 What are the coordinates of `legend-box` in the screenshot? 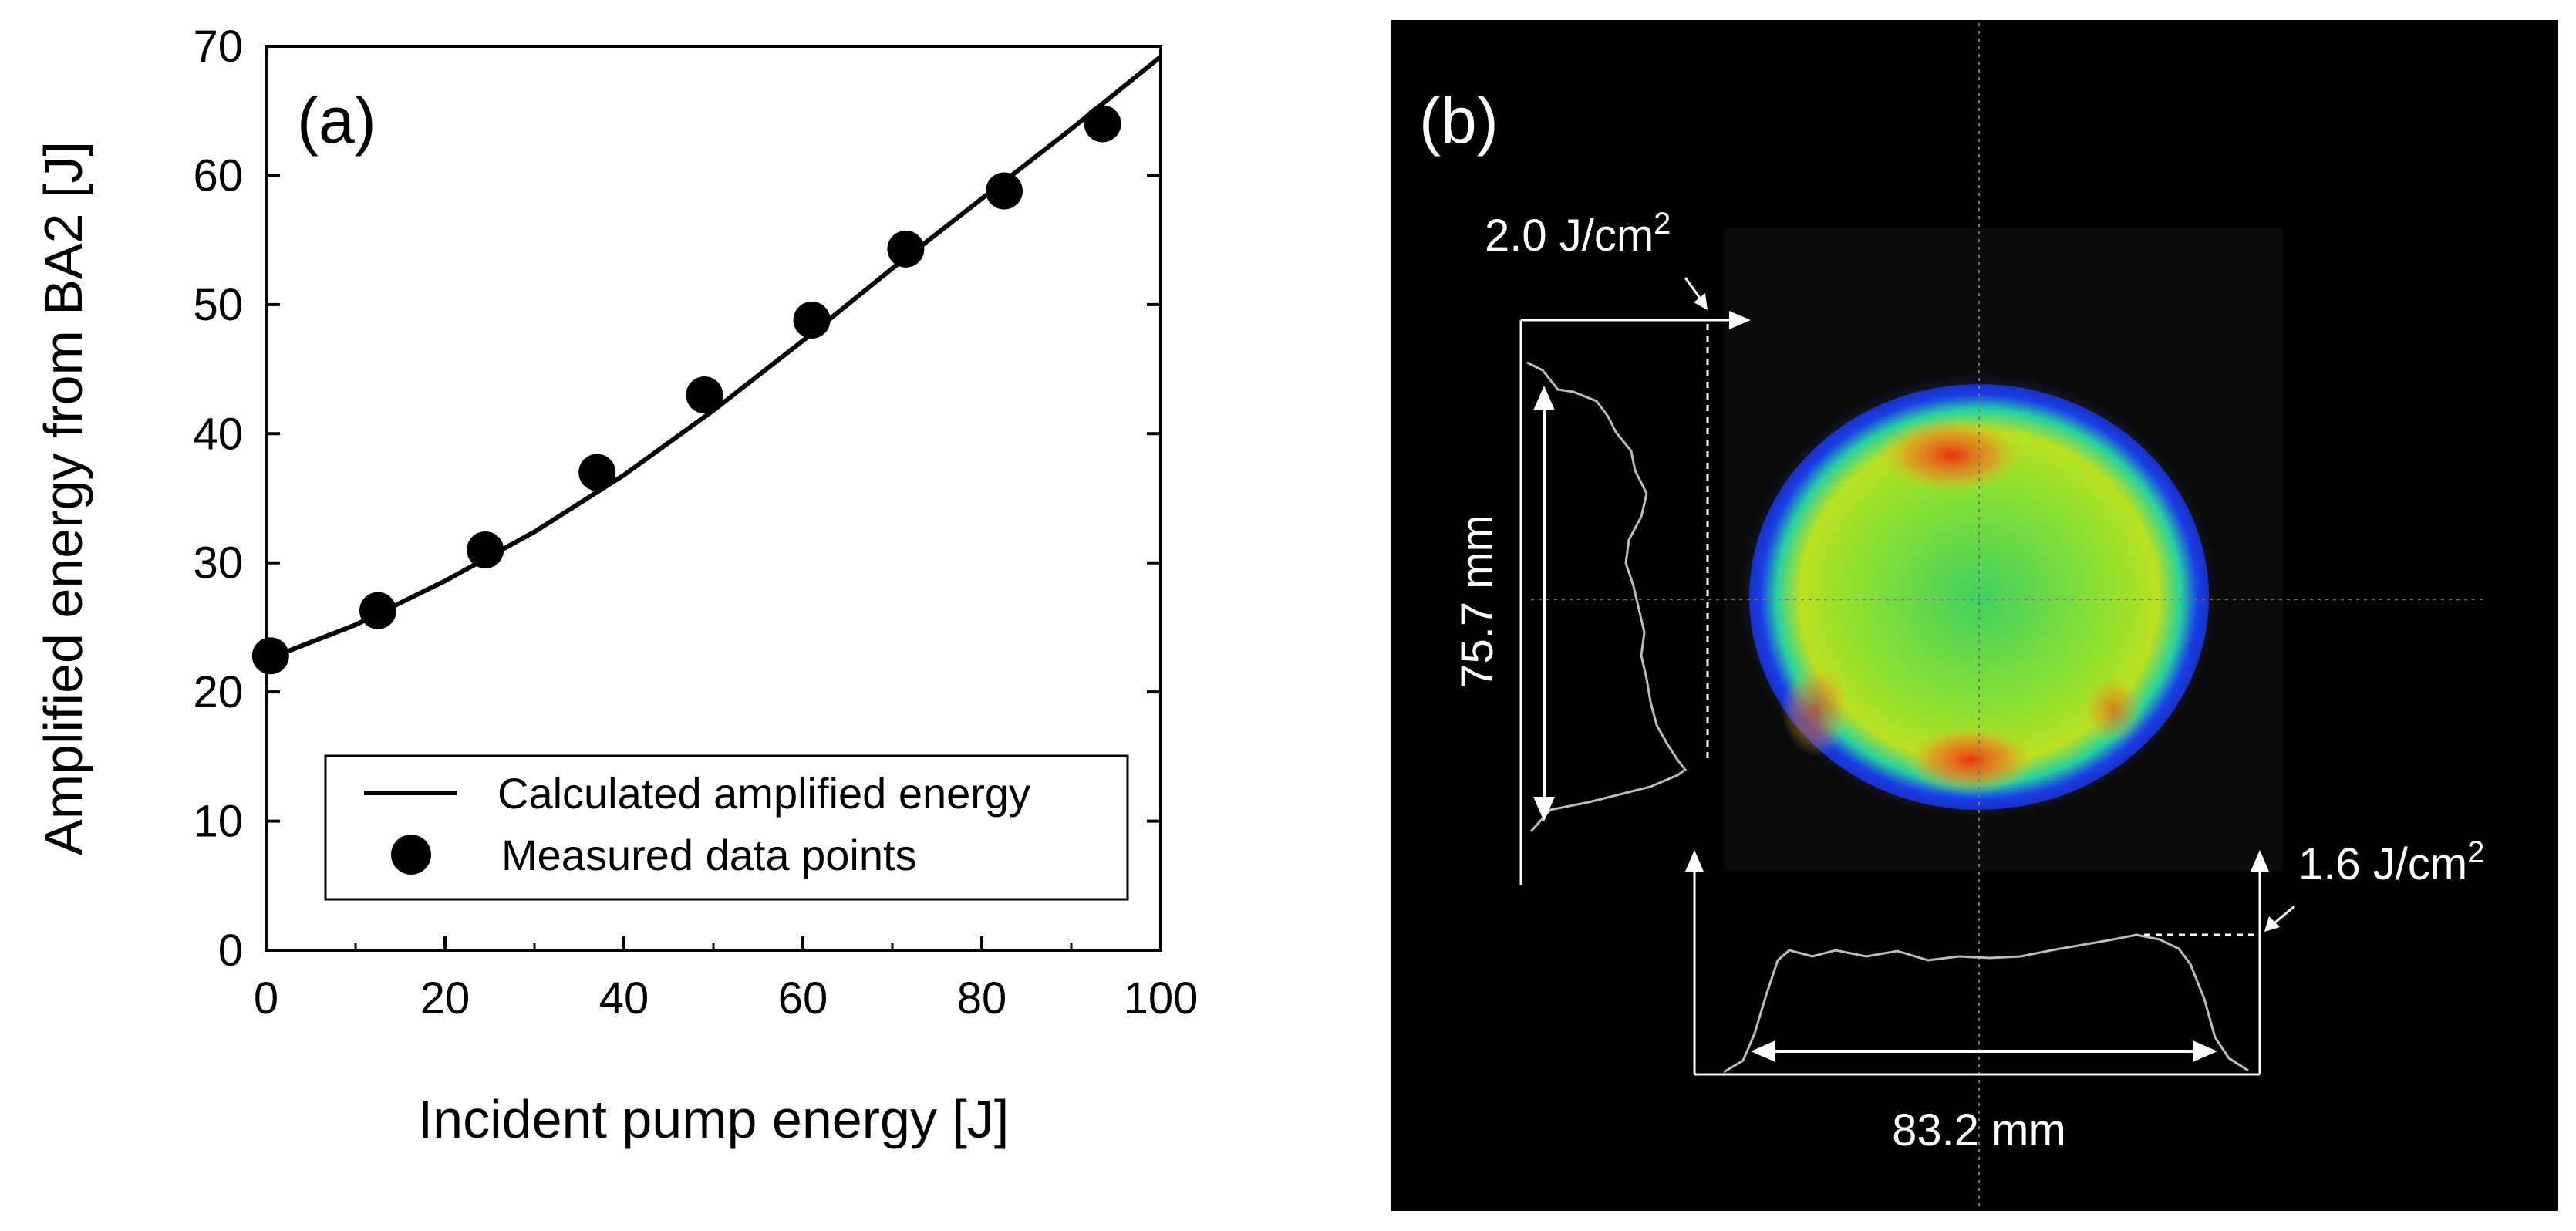 It's located at (726, 827).